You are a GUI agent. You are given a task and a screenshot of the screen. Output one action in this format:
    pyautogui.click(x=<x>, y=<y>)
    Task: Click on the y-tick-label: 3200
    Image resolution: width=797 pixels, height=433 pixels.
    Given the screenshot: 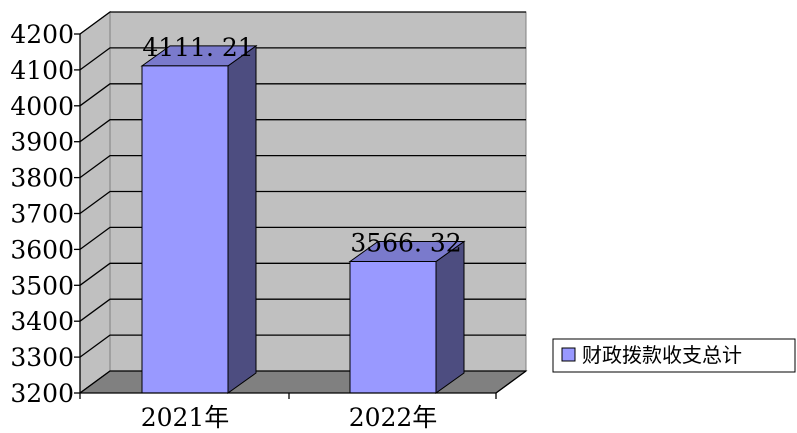 What is the action you would take?
    pyautogui.click(x=42, y=393)
    